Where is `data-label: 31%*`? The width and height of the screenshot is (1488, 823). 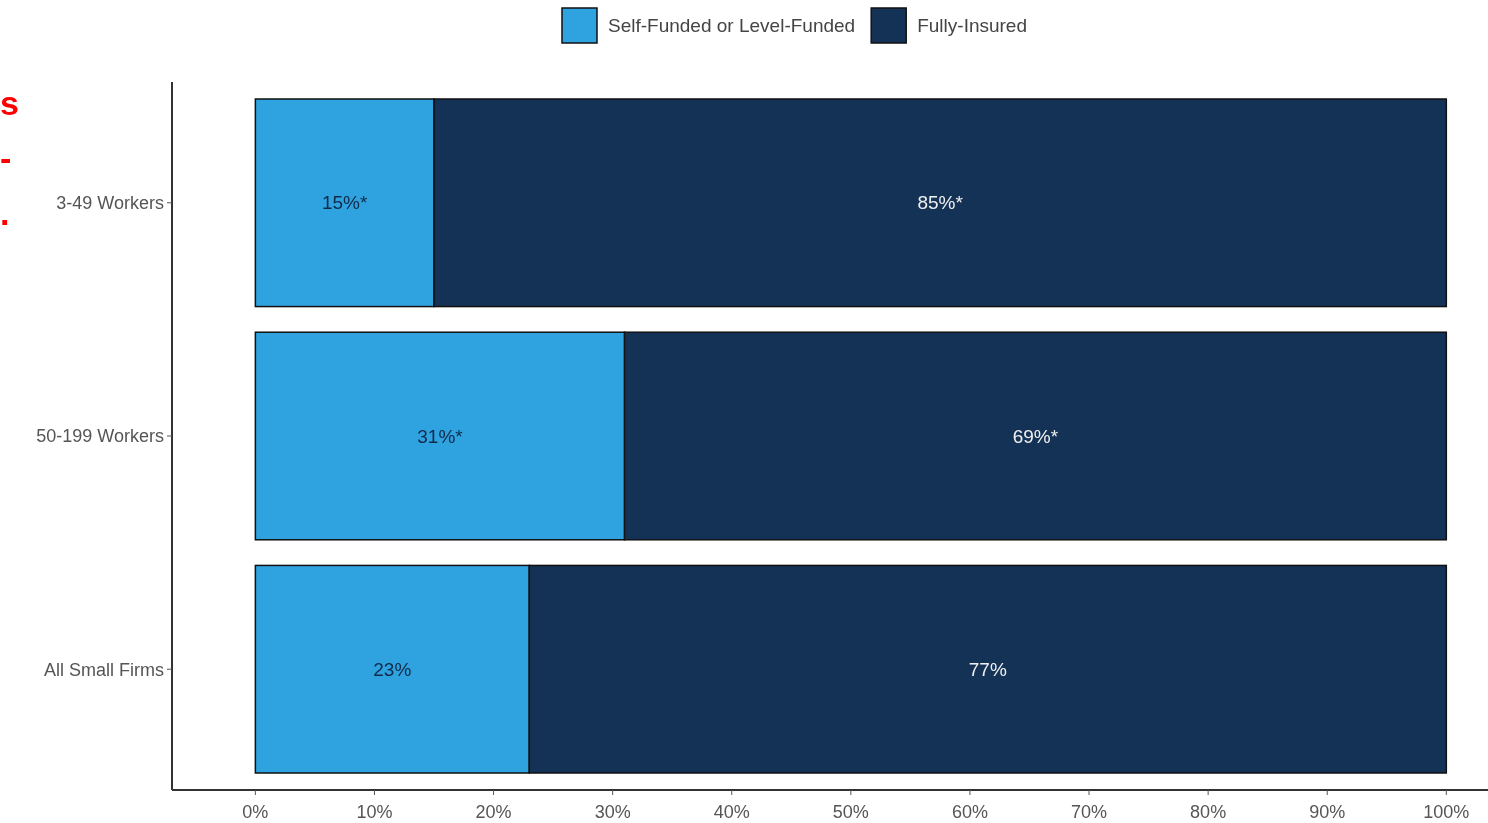 data-label: 31%* is located at coordinates (440, 436).